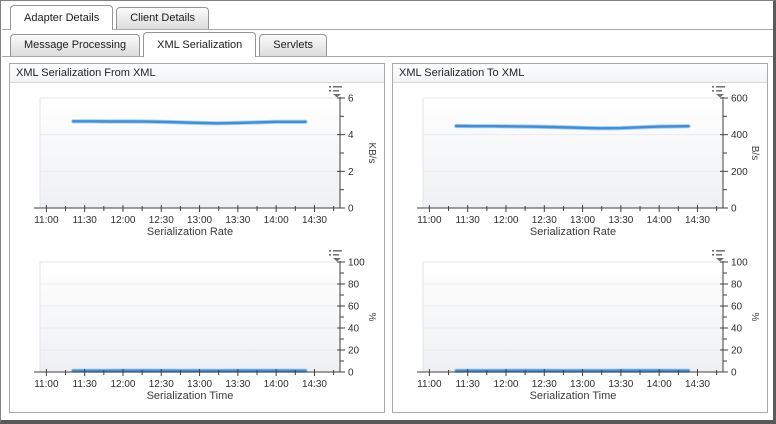 This screenshot has height=424, width=776. What do you see at coordinates (351, 135) in the screenshot?
I see `svg-text: 4` at bounding box center [351, 135].